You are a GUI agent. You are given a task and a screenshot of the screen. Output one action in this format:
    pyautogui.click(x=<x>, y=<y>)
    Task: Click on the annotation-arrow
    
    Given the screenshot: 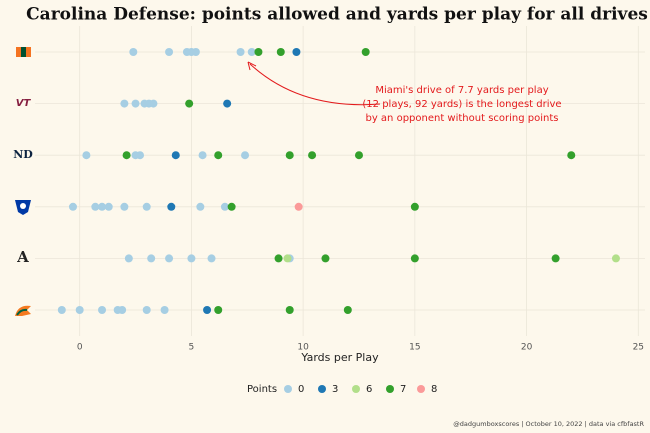 What is the action you would take?
    pyautogui.click(x=315, y=84)
    